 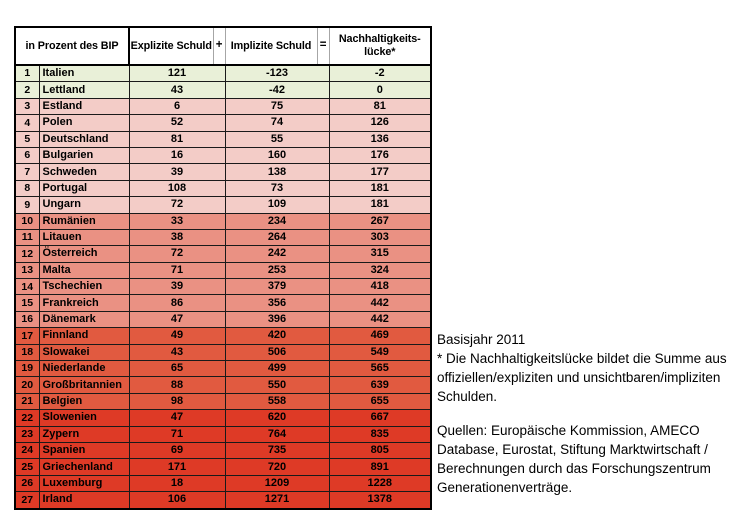 What do you see at coordinates (27, 467) in the screenshot?
I see `rank-cell: 25` at bounding box center [27, 467].